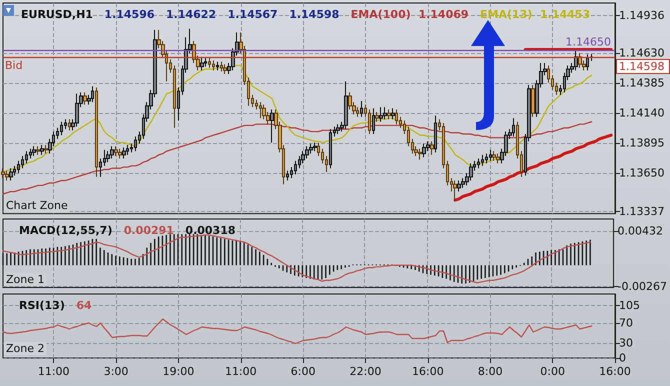 This screenshot has width=670, height=386. I want to click on ref-line-label: 1.14650, so click(588, 42).